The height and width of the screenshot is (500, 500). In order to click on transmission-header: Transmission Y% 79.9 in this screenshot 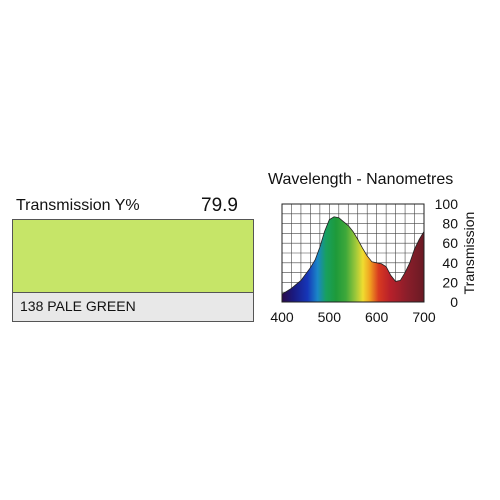, I will do `click(133, 207)`.